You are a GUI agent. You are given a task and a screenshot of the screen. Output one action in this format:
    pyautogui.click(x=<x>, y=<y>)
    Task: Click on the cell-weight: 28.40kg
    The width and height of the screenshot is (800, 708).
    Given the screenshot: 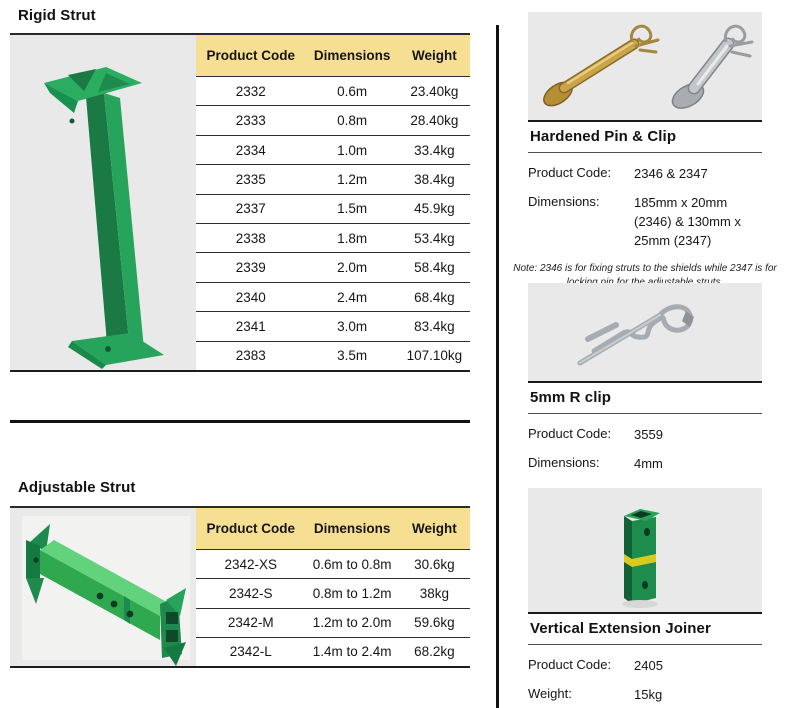 What is the action you would take?
    pyautogui.click(x=434, y=121)
    